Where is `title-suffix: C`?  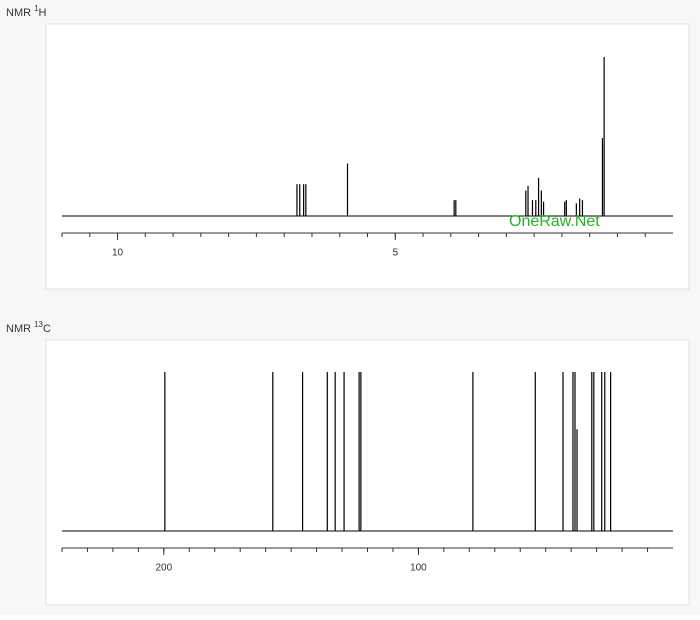 title-suffix: C is located at coordinates (47, 329).